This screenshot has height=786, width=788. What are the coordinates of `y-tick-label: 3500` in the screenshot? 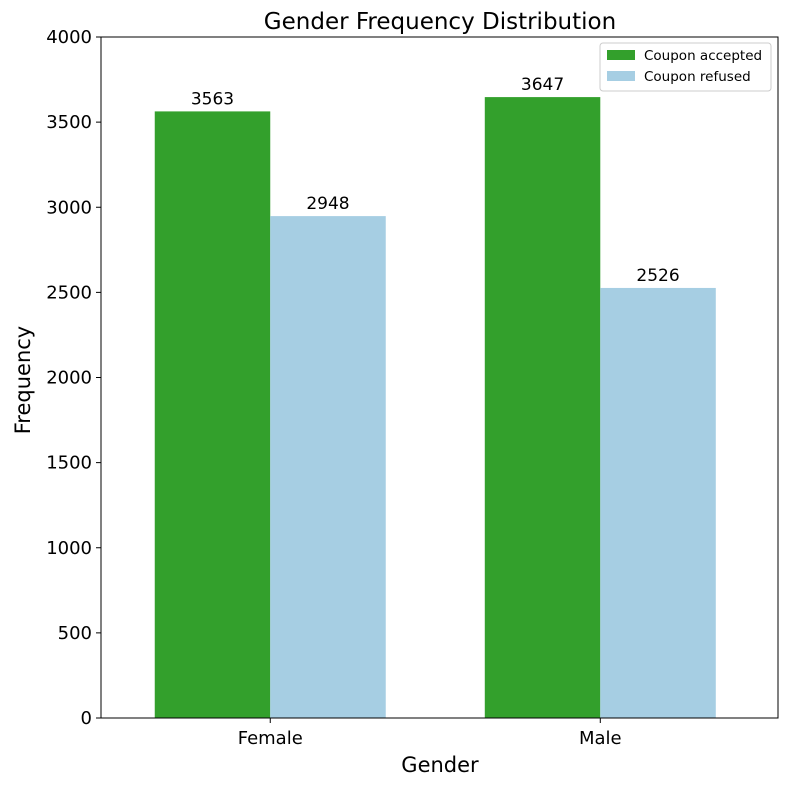 It's located at (69, 122).